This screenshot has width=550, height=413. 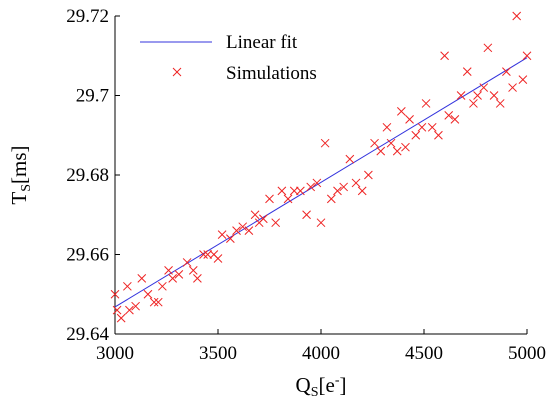 I want to click on y-axis-label: TS[ms], so click(x=20, y=174).